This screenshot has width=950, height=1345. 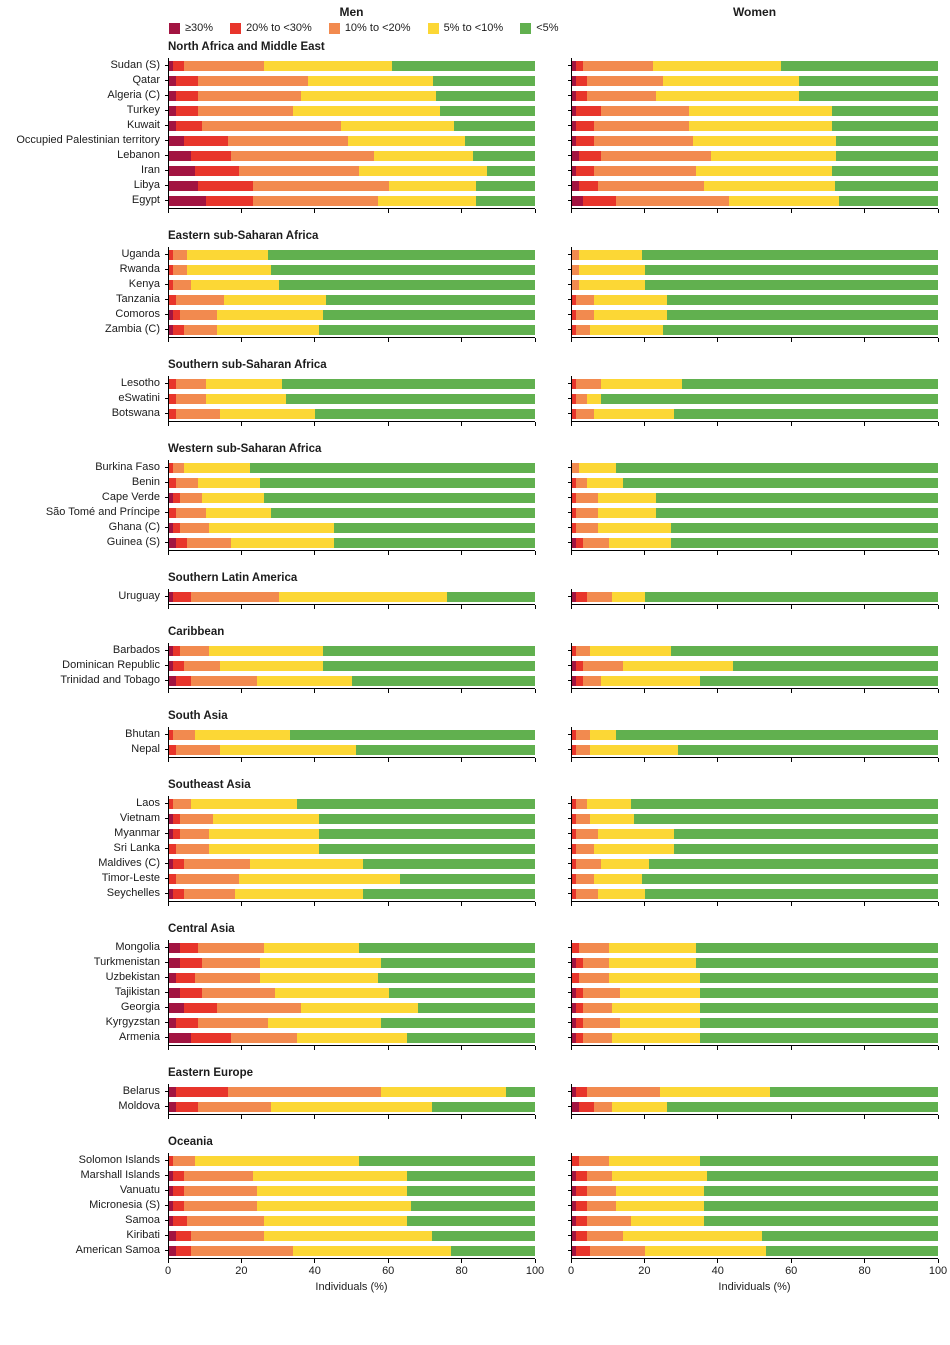 I want to click on country-label: Kyrgyzstan, so click(x=132, y=1022).